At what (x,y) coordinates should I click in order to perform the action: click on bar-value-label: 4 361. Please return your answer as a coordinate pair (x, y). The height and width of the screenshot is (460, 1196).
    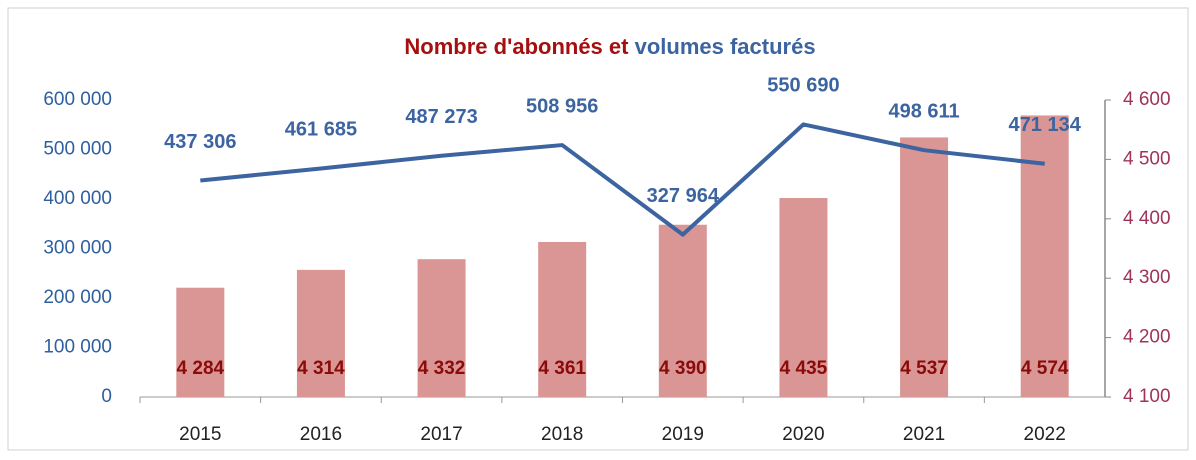
    Looking at the image, I should click on (562, 368).